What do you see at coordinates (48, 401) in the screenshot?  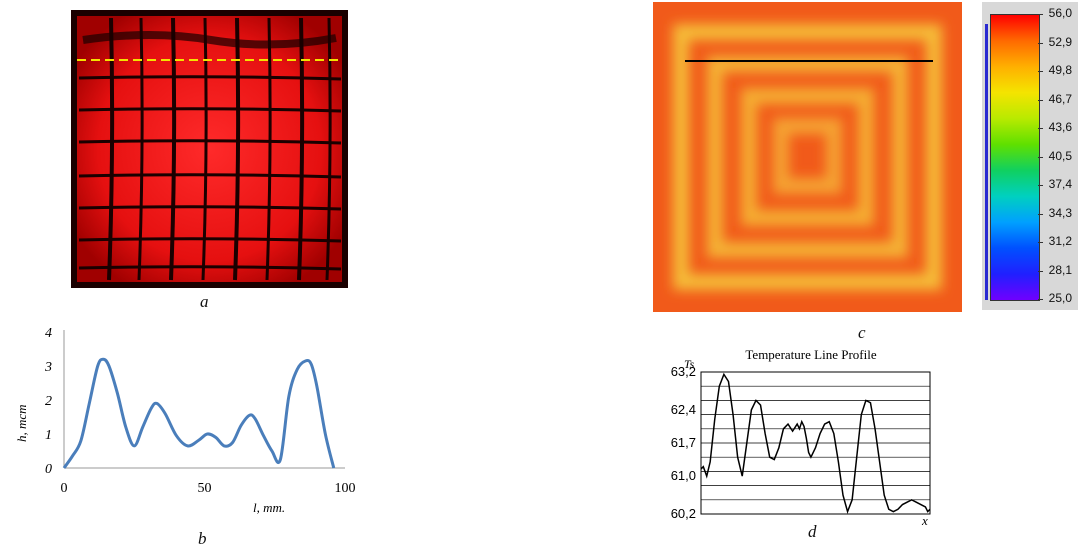 I see `chart-b-y-tick-label: 2` at bounding box center [48, 401].